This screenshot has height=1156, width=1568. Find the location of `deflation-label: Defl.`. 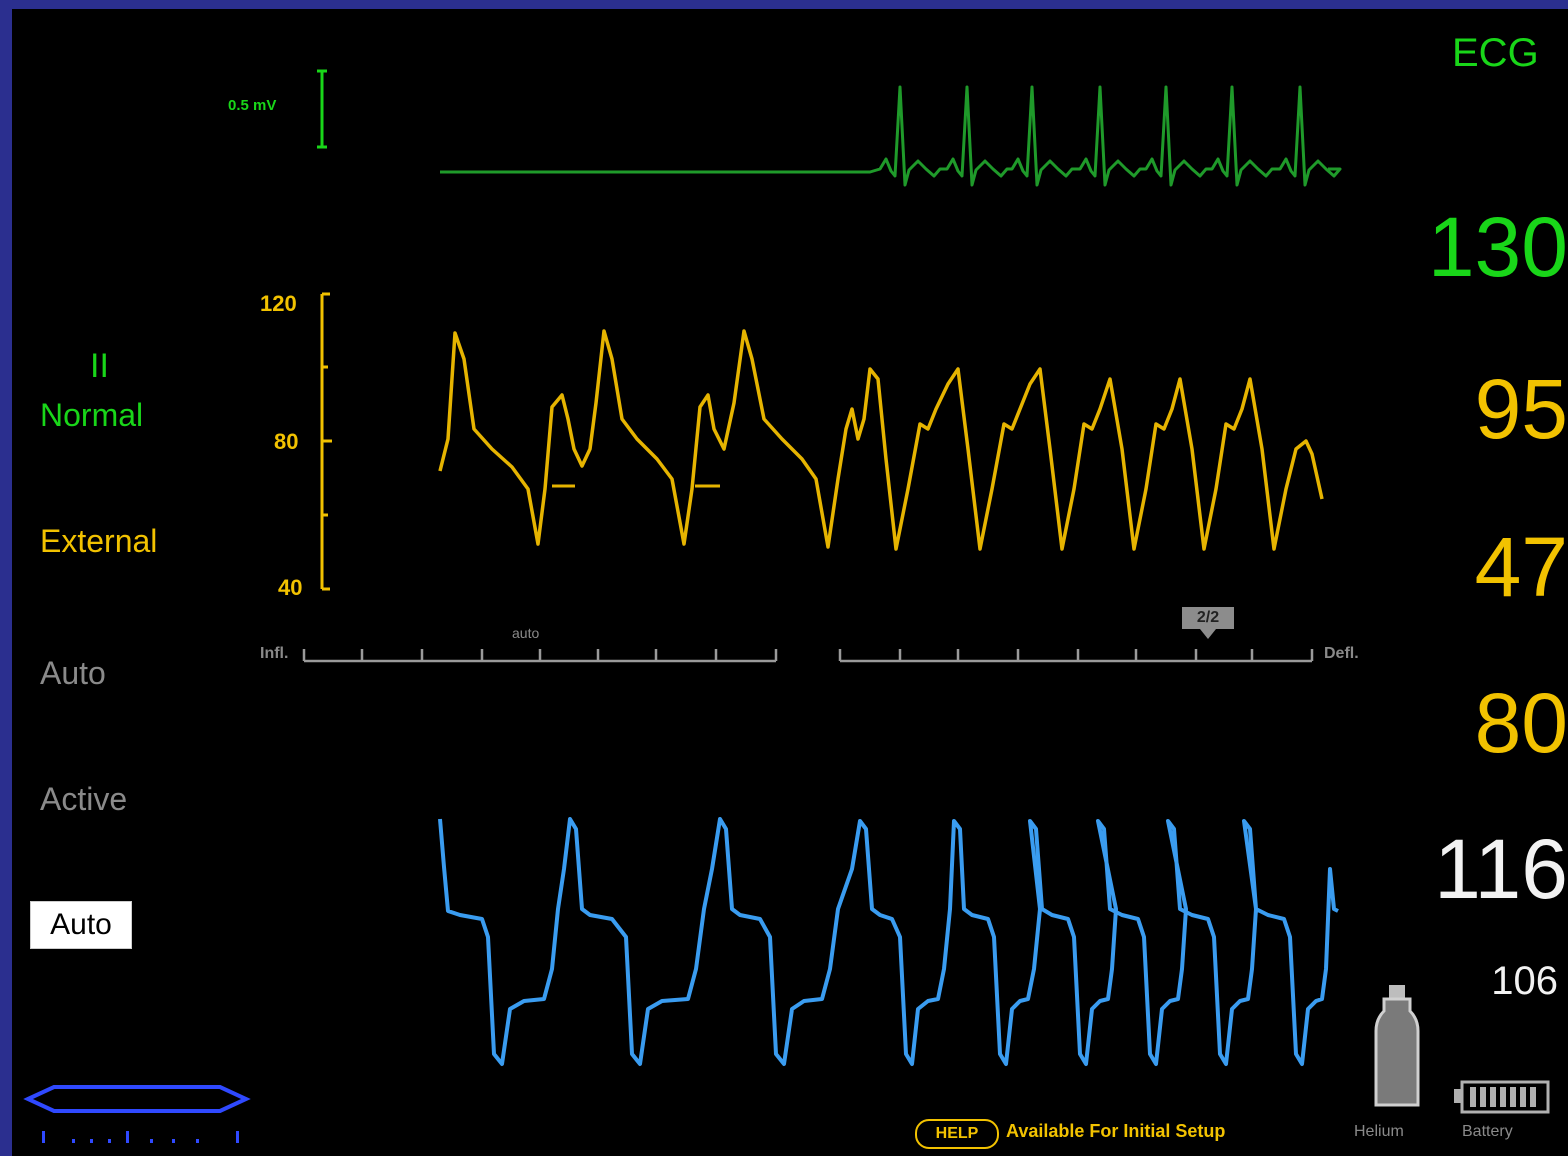

deflation-label: Defl. is located at coordinates (1341, 653).